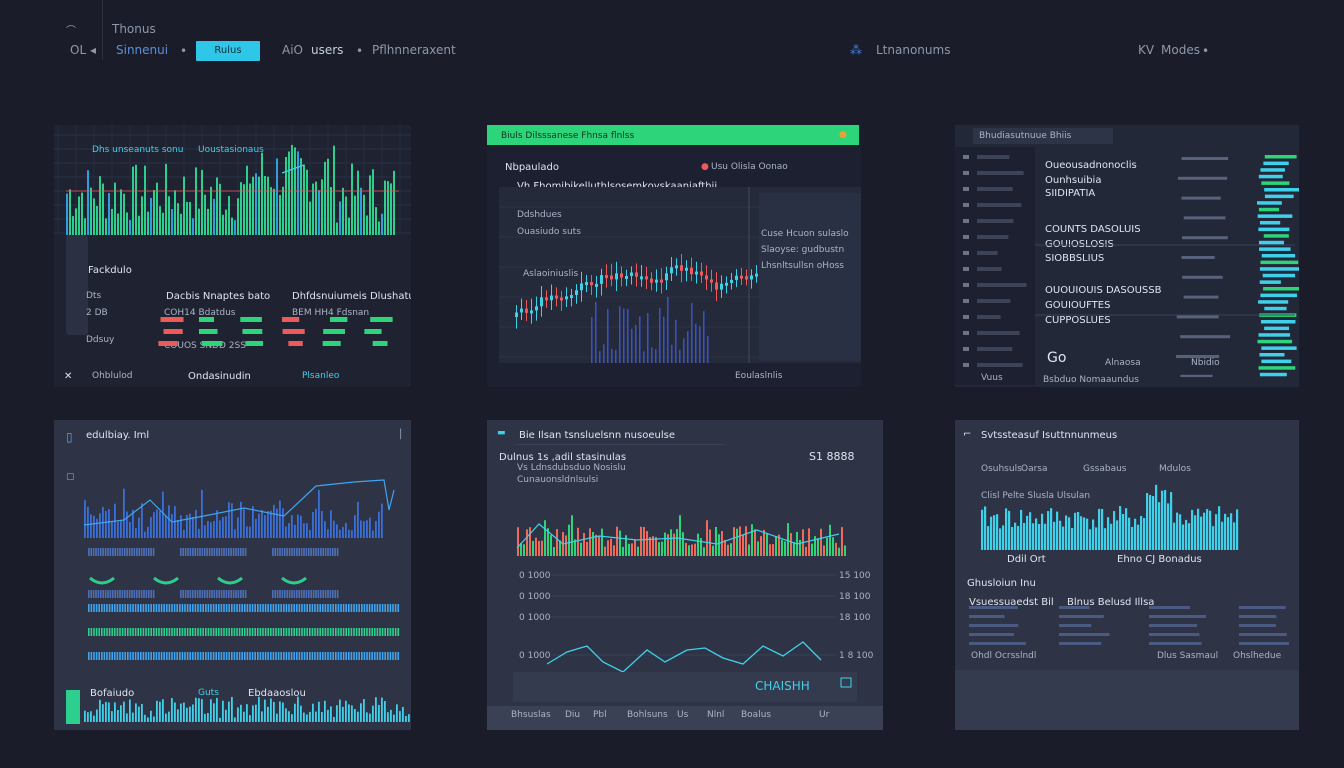  Describe the element at coordinates (68, 376) in the screenshot. I see `close-icon: ✕` at that location.